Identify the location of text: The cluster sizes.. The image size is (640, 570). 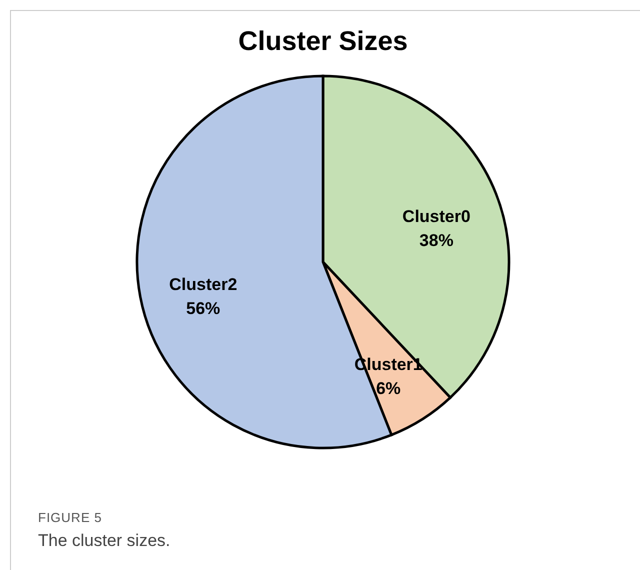
(104, 541).